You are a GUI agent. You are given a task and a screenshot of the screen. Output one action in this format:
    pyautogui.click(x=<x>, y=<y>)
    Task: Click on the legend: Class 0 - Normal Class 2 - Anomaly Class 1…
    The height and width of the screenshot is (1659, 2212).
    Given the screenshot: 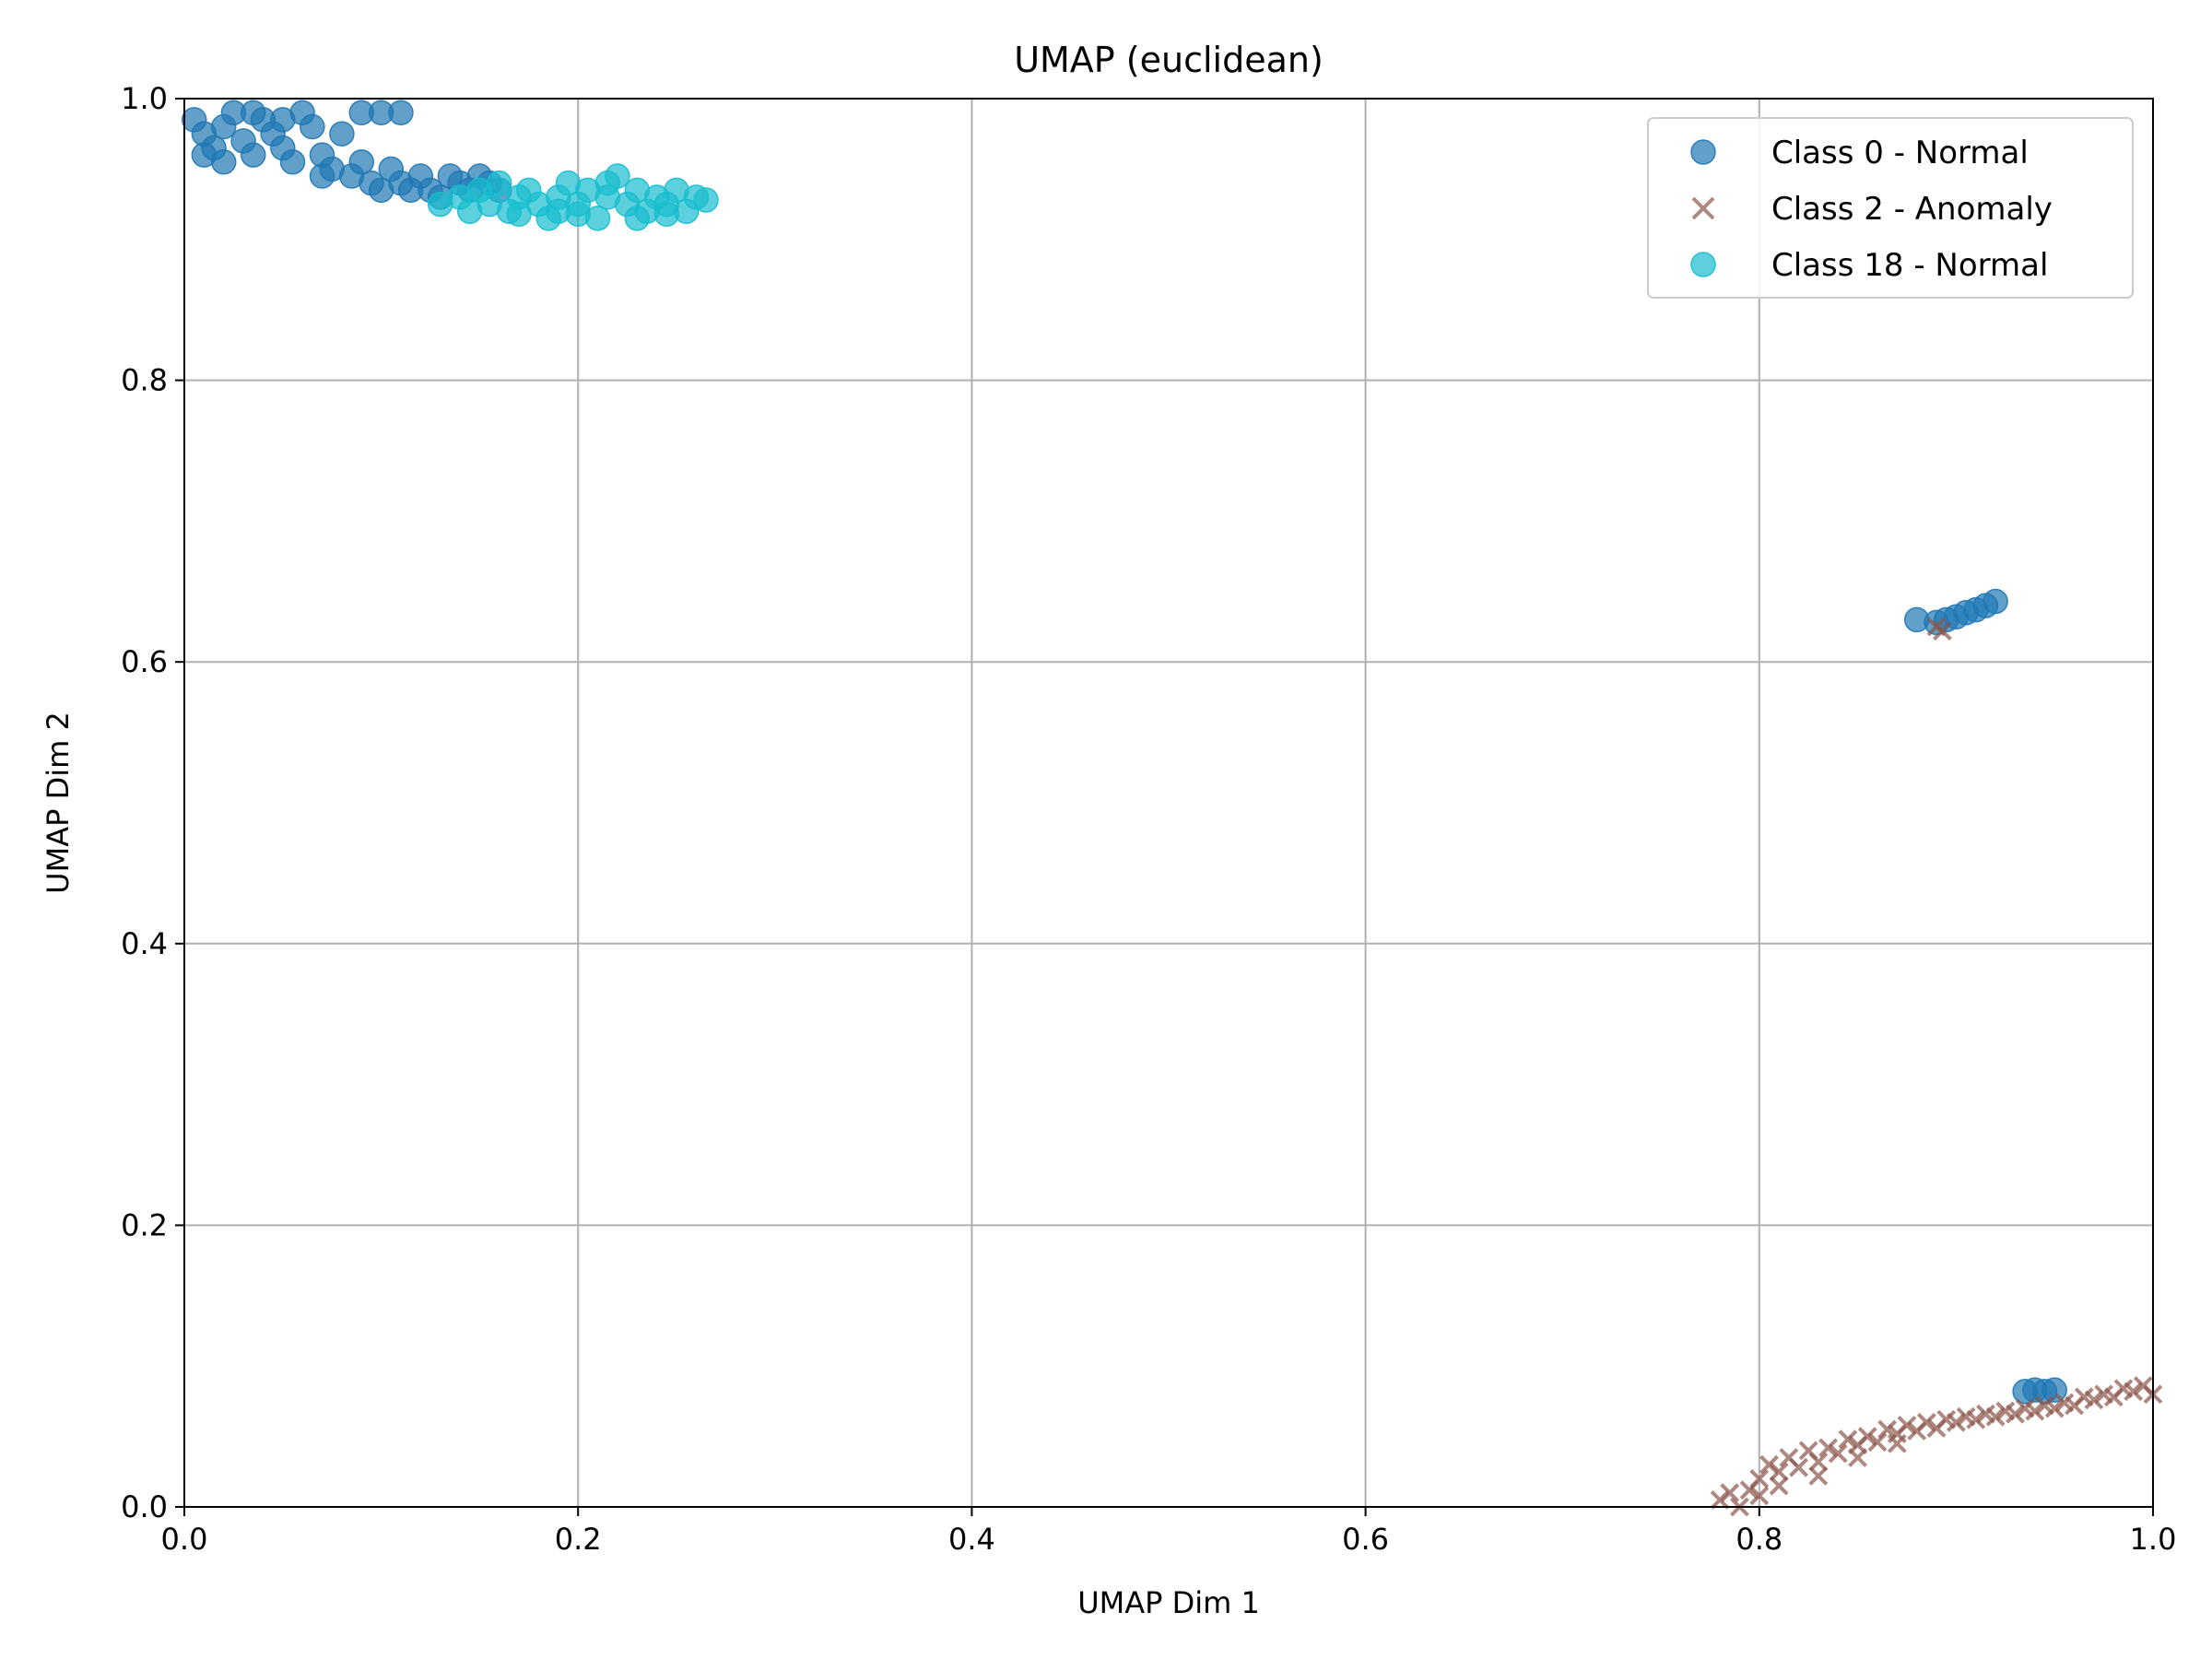 What is the action you would take?
    pyautogui.click(x=1890, y=208)
    